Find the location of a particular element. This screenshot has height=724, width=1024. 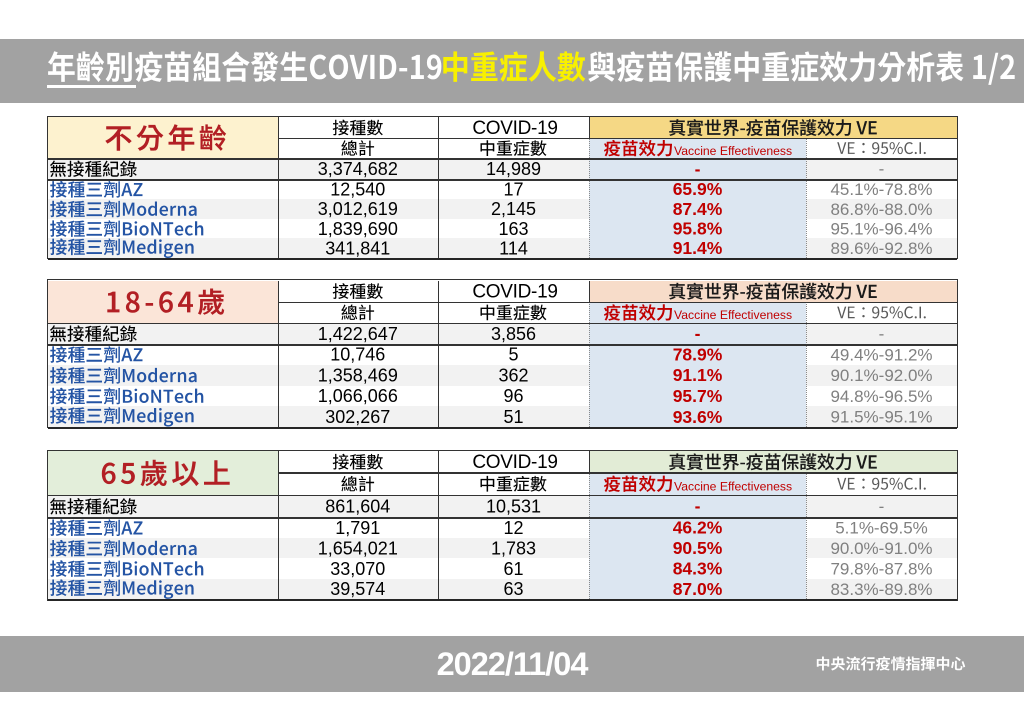

svg-text: 1,358,469 is located at coordinates (358, 375).